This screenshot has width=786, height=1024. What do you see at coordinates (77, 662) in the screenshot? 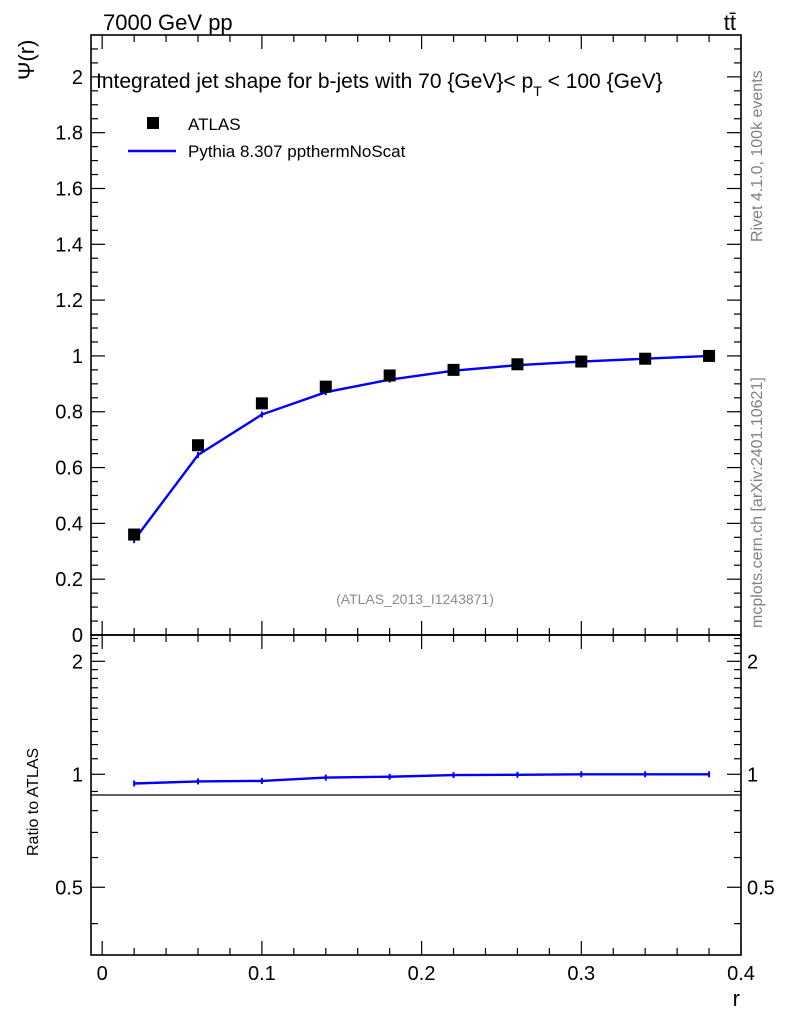
I see `ratio-tick-label-left: 2` at bounding box center [77, 662].